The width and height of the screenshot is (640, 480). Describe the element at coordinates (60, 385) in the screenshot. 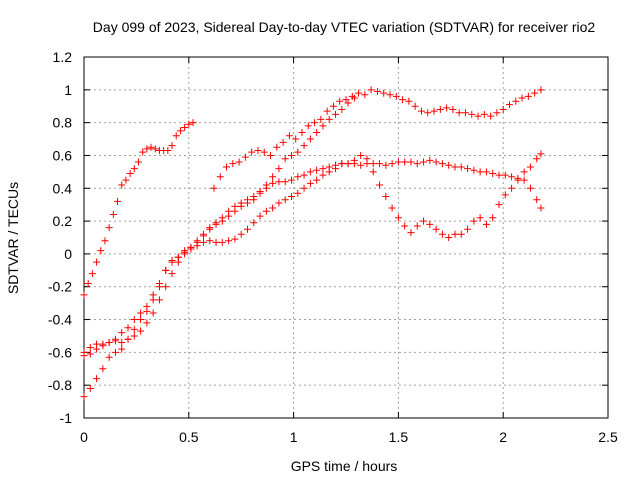

I see `y-tick-label: -0.8` at that location.